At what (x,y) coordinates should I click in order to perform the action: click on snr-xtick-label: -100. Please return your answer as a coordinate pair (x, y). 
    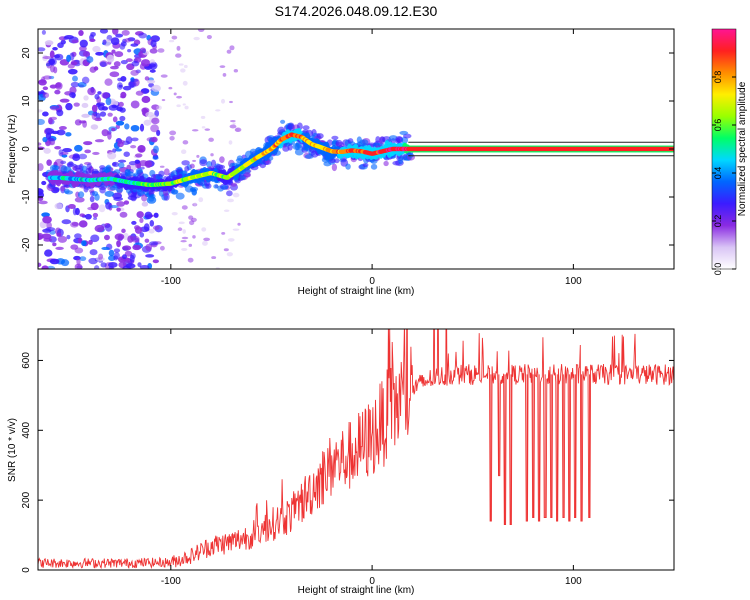
    Looking at the image, I should click on (171, 581).